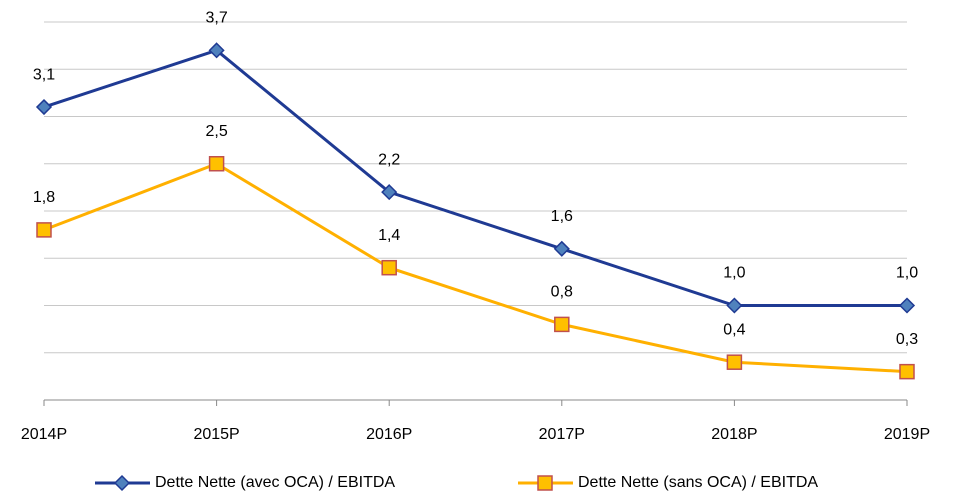  Describe the element at coordinates (44, 197) in the screenshot. I see `data-label: 1,8` at that location.